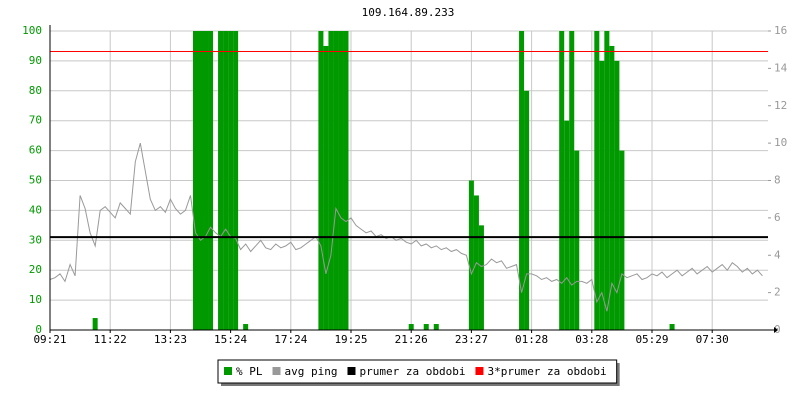  I want to click on y2-tick-label: 10, so click(780, 142).